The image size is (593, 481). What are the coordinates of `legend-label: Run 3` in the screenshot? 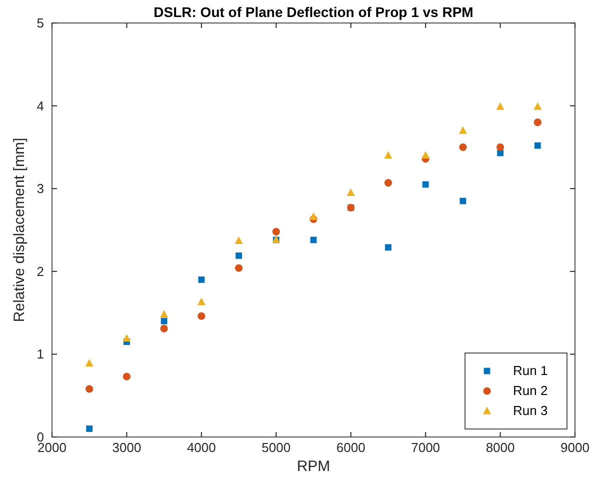 It's located at (530, 410).